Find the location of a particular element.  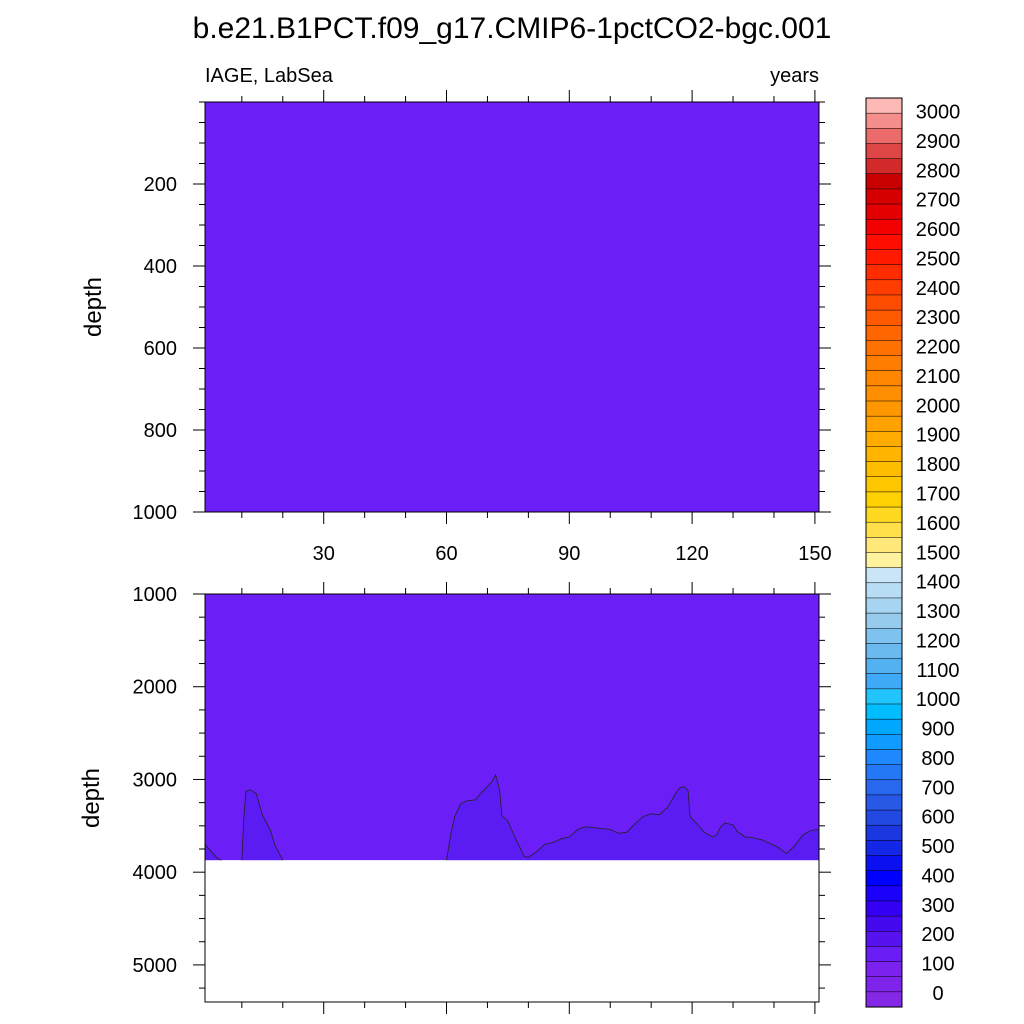

lower-y-axis-label: depth is located at coordinates (91, 798).